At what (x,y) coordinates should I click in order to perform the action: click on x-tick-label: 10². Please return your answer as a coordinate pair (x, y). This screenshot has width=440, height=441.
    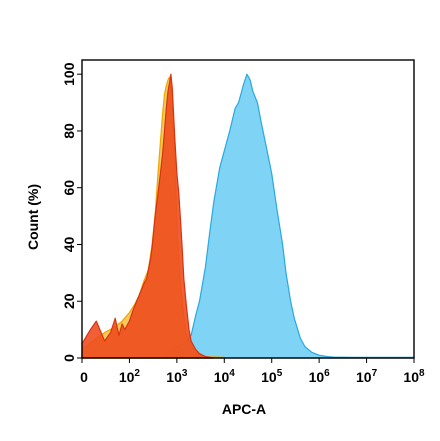
    Looking at the image, I should click on (130, 376).